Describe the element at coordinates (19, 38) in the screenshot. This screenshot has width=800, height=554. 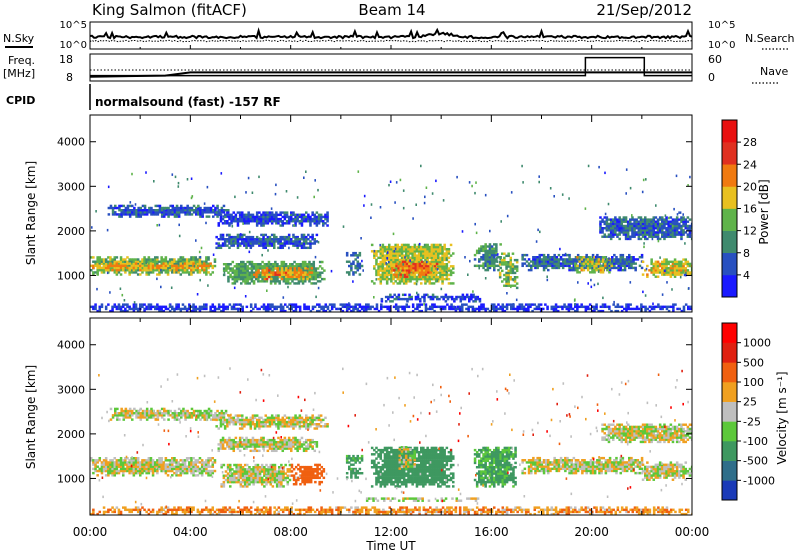
I see `noise-sky-label: N.Sky` at that location.